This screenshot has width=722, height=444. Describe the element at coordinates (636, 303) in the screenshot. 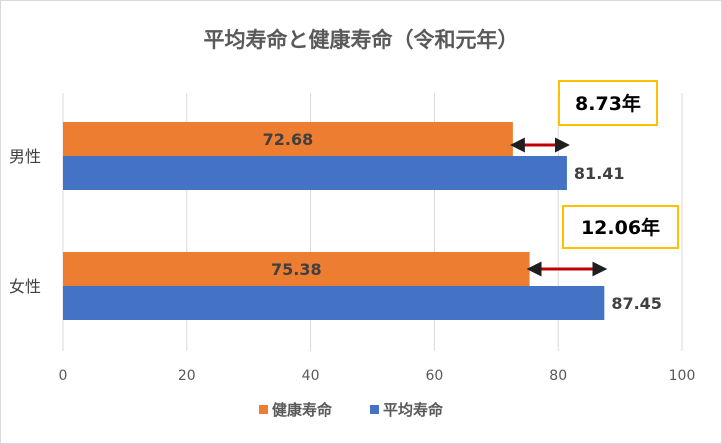

I see `data-label: 87.45` at that location.